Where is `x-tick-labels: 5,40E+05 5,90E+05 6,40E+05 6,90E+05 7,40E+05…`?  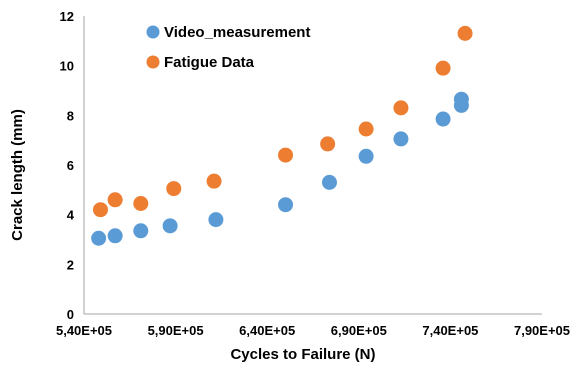
x-tick-labels: 5,40E+05 5,90E+05 6,40E+05 6,90E+05 7,40E+05… is located at coordinates (313, 330).